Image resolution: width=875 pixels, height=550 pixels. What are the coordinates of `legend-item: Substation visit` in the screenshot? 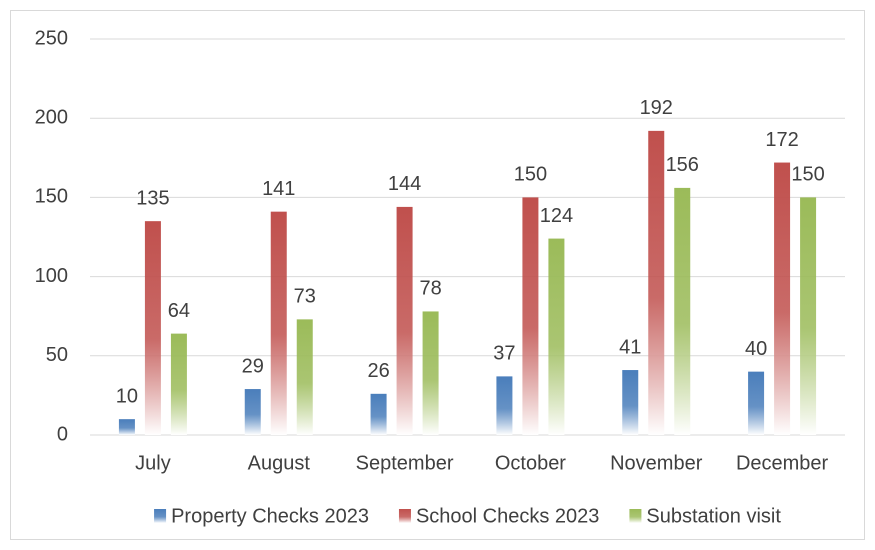 It's located at (705, 516).